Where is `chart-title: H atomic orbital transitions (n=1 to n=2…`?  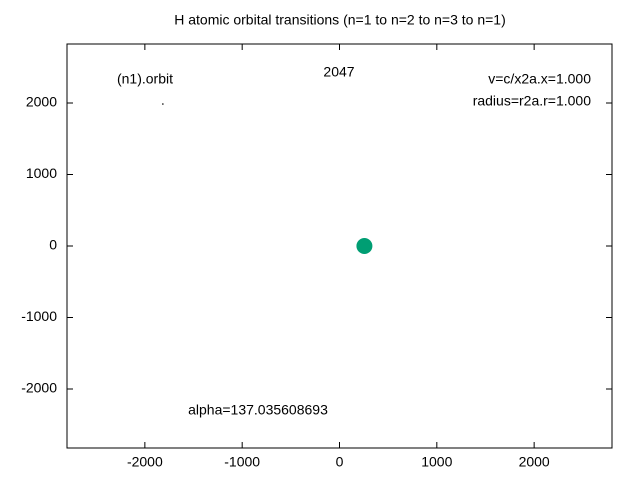
chart-title: H atomic orbital transitions (n=1 to n=2… is located at coordinates (340, 20).